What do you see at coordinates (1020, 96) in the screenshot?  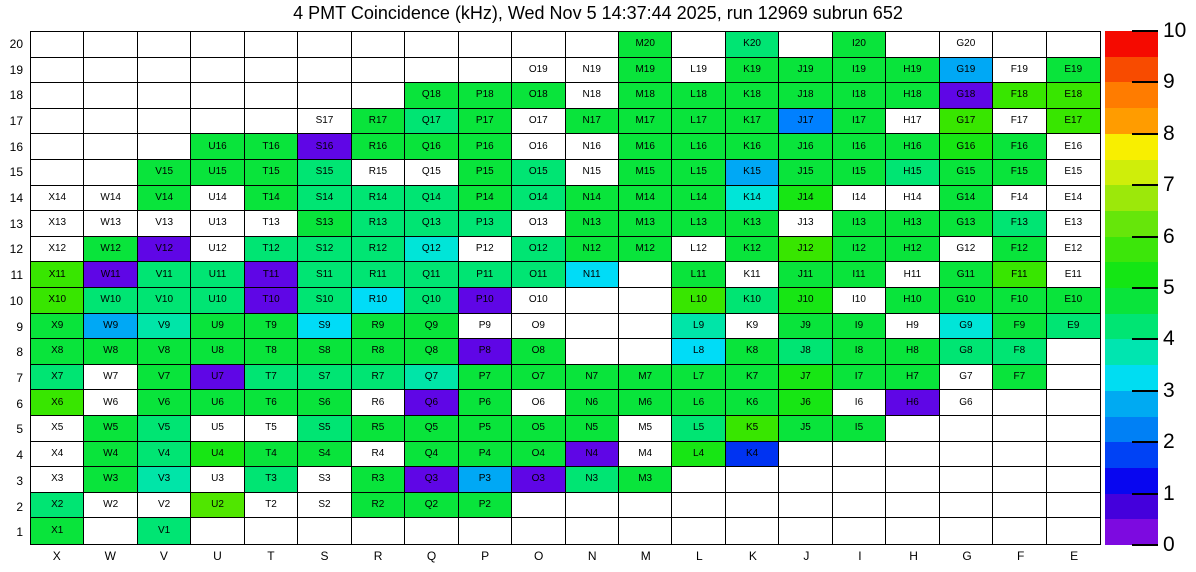 I see `cell-F18: F18` at bounding box center [1020, 96].